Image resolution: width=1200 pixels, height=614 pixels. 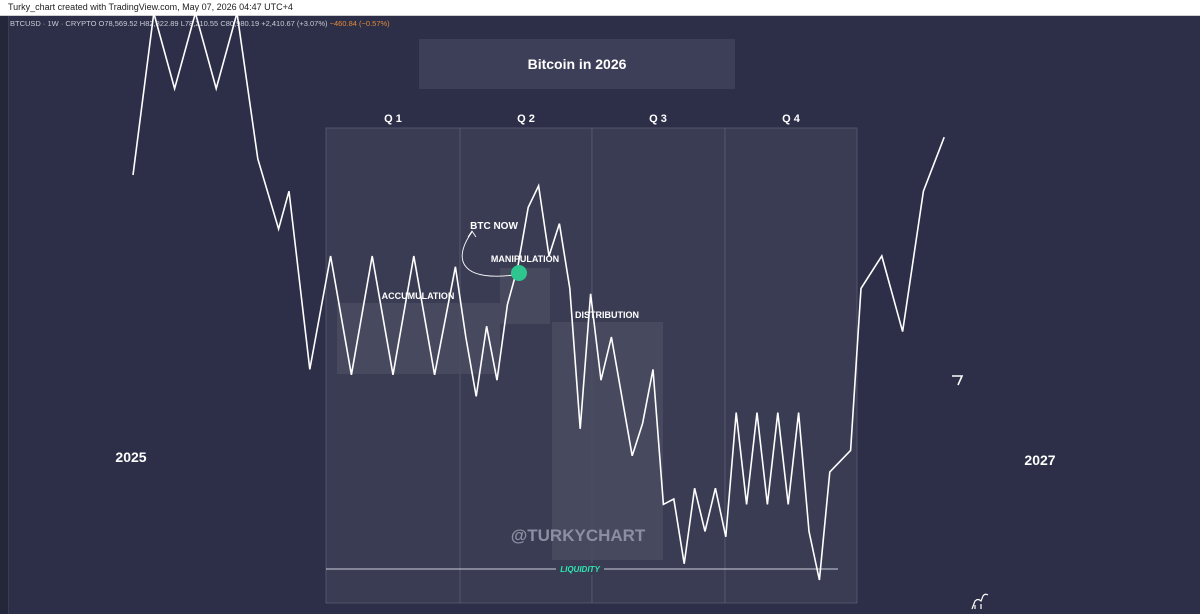 What do you see at coordinates (4, 315) in the screenshot?
I see `left-toolbar-strip` at bounding box center [4, 315].